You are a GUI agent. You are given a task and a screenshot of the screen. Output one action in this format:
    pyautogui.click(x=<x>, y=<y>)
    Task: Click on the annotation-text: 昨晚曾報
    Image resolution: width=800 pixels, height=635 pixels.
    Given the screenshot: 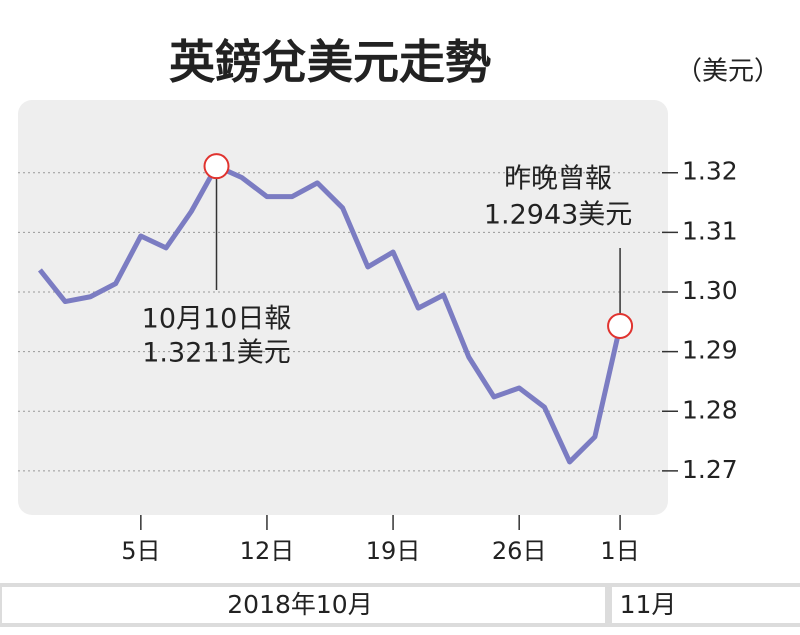 What is the action you would take?
    pyautogui.click(x=558, y=179)
    